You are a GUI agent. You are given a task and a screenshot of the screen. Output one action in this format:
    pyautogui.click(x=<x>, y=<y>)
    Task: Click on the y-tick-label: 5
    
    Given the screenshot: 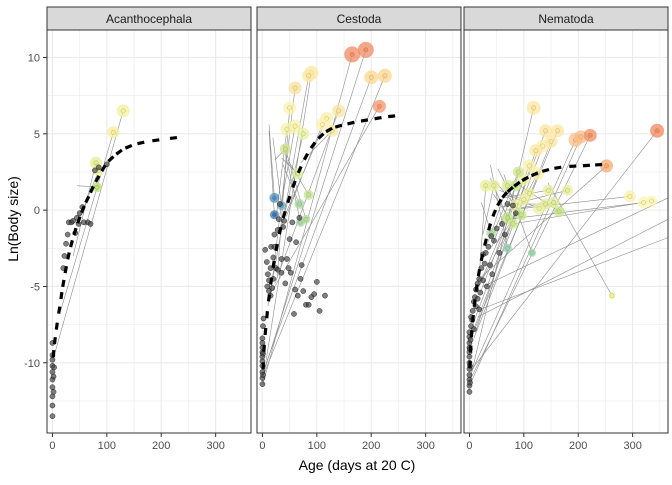 What is the action you would take?
    pyautogui.click(x=37, y=135)
    